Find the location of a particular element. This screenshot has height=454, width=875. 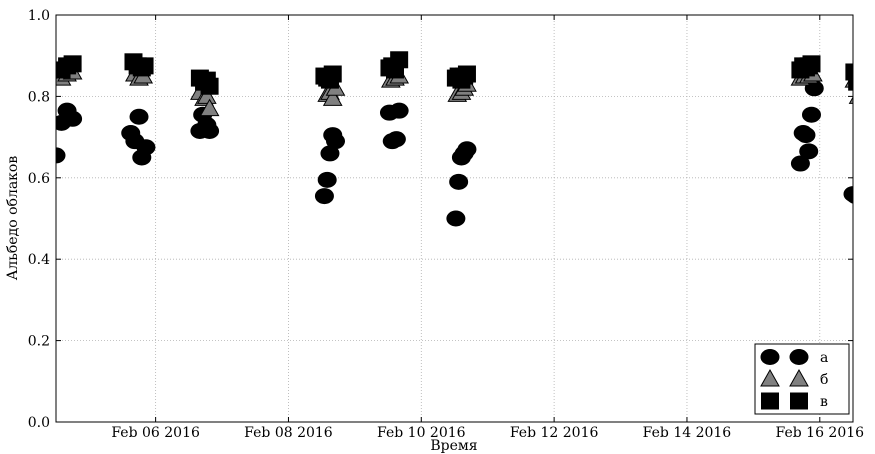

x-axis-label: Время is located at coordinates (453, 446).